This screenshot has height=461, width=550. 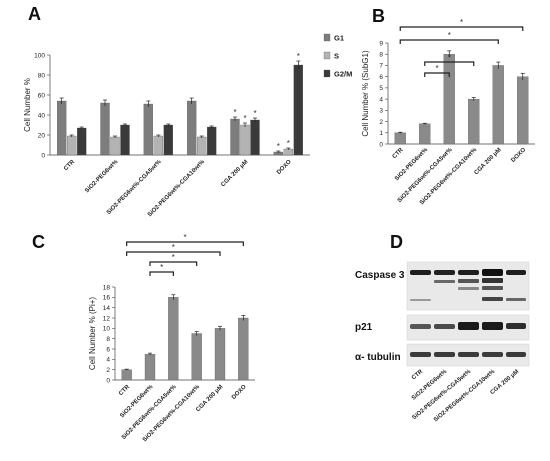 I want to click on x-tick-label: CTR, so click(x=124, y=390).